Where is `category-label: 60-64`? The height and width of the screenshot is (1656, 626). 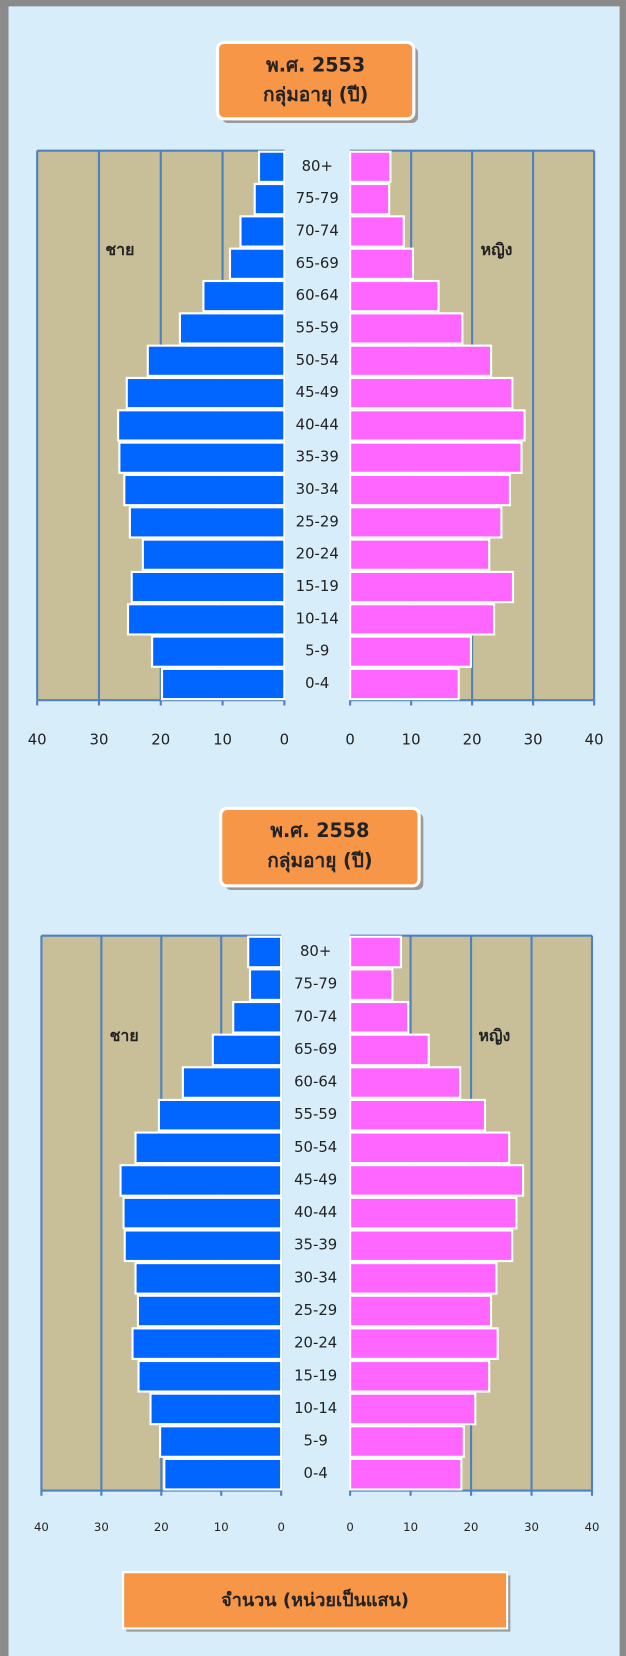 category-label: 60-64 is located at coordinates (317, 295).